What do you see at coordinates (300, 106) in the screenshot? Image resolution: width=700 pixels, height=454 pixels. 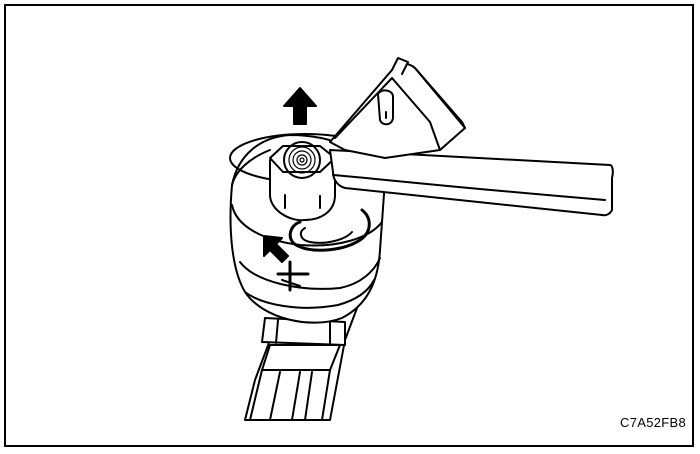 I see `arrow-up-icon` at bounding box center [300, 106].